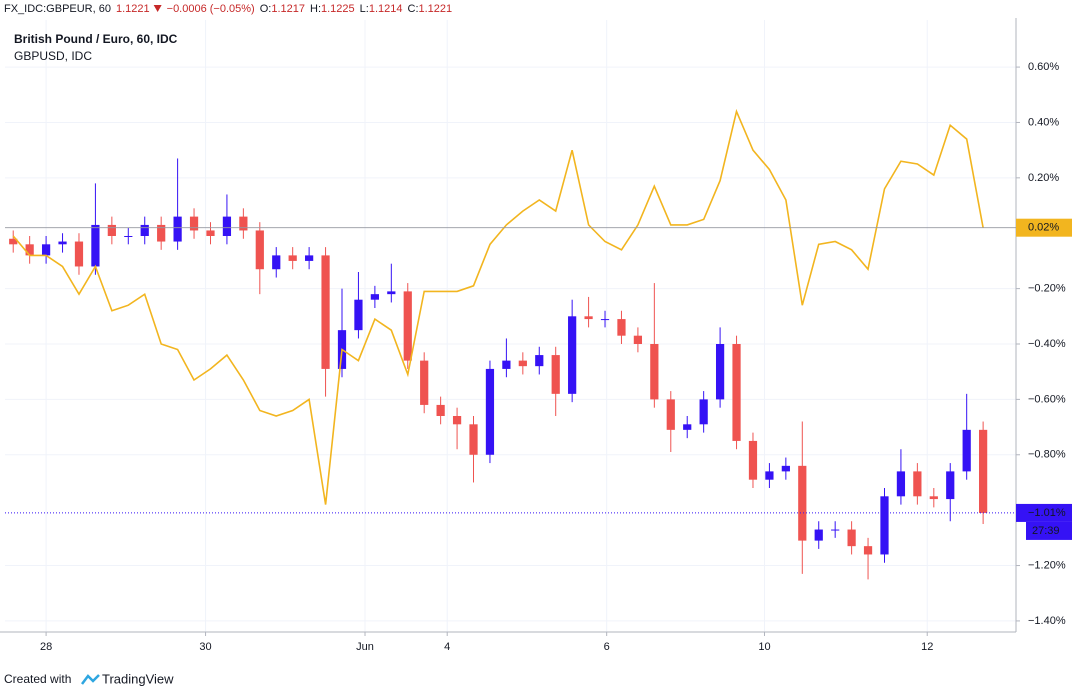 The height and width of the screenshot is (693, 1076). I want to click on price: 1.1221, so click(133, 9).